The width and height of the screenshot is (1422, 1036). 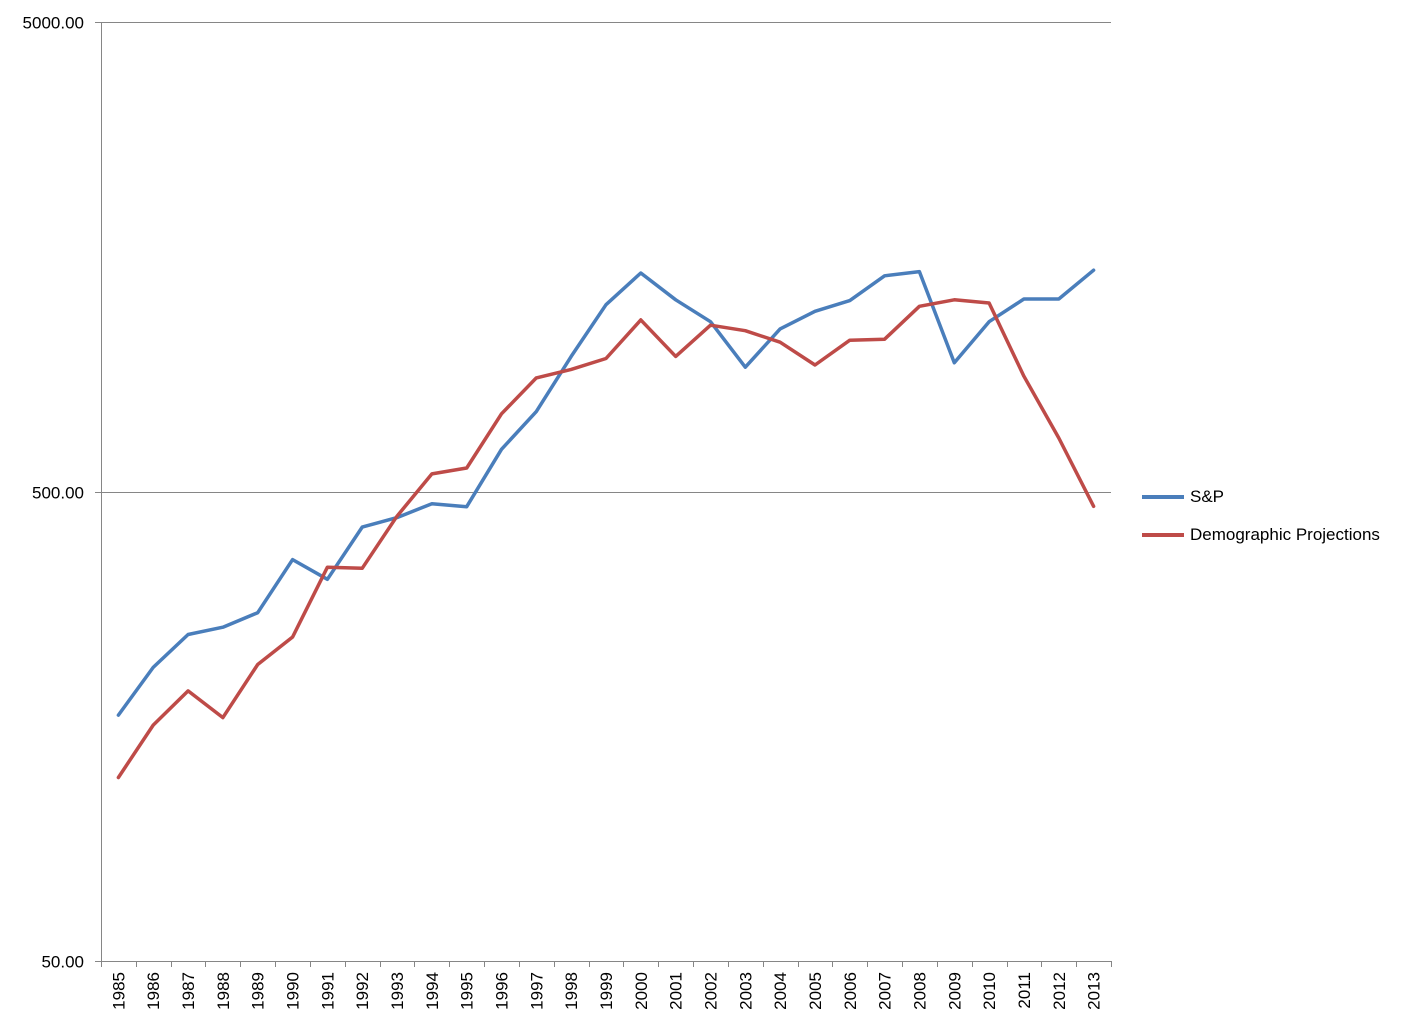 What do you see at coordinates (780, 991) in the screenshot?
I see `x-tick-label: 2004` at bounding box center [780, 991].